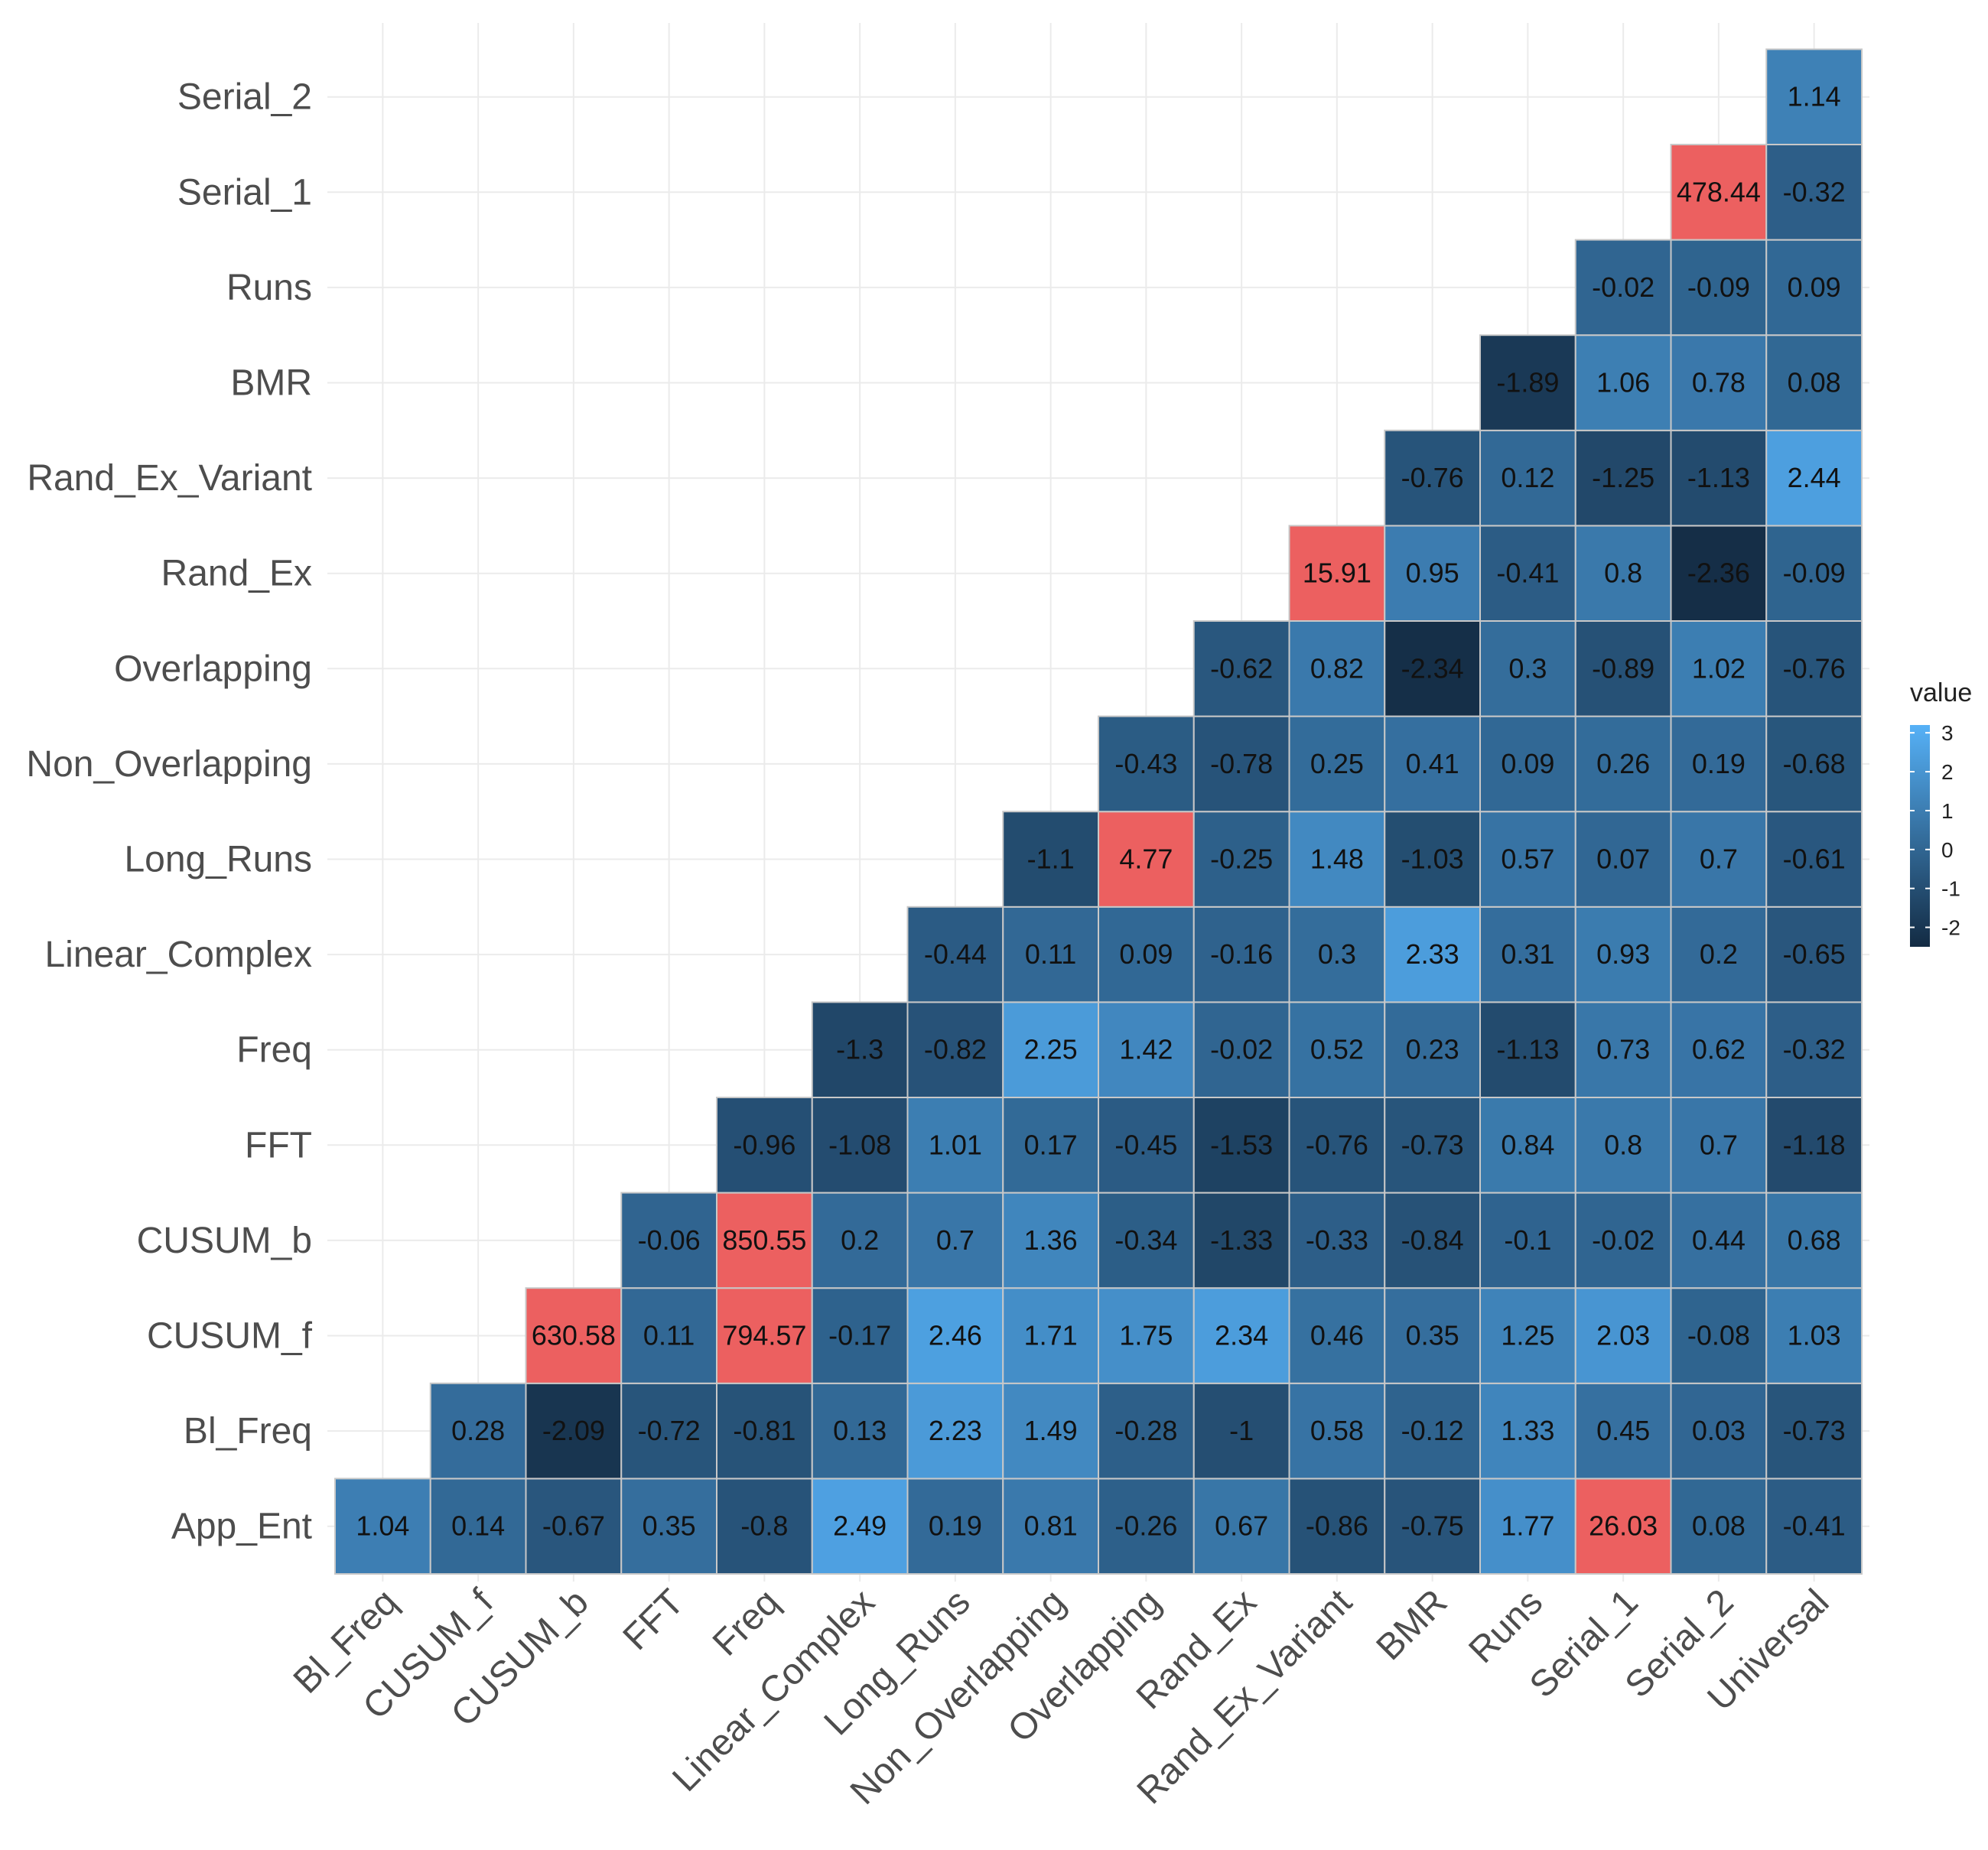 The height and width of the screenshot is (1850, 1988). I want to click on y-tick-label: Linear_Complex, so click(178, 955).